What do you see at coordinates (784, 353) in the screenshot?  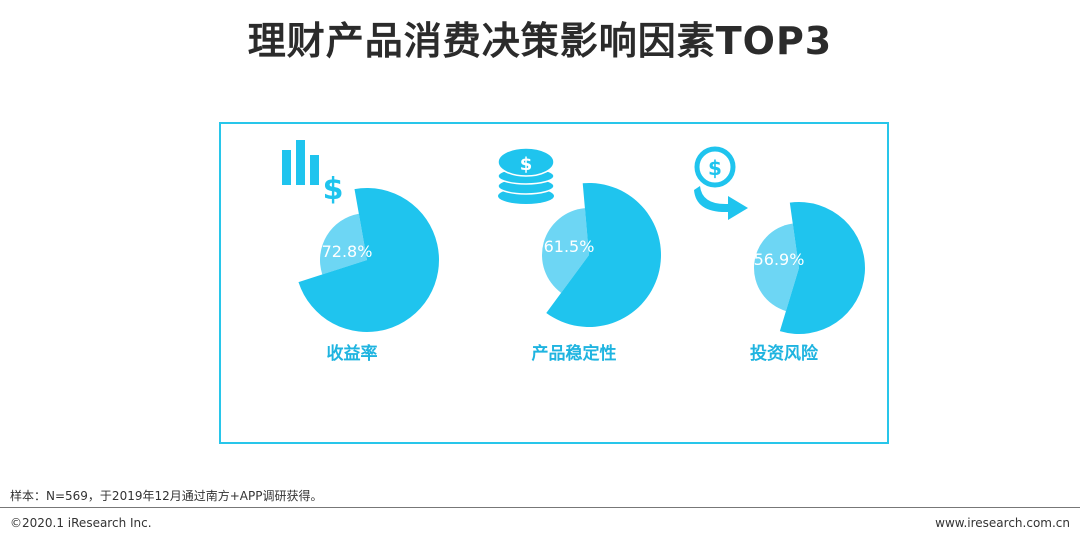 I see `pie-category-label: 投资风险` at bounding box center [784, 353].